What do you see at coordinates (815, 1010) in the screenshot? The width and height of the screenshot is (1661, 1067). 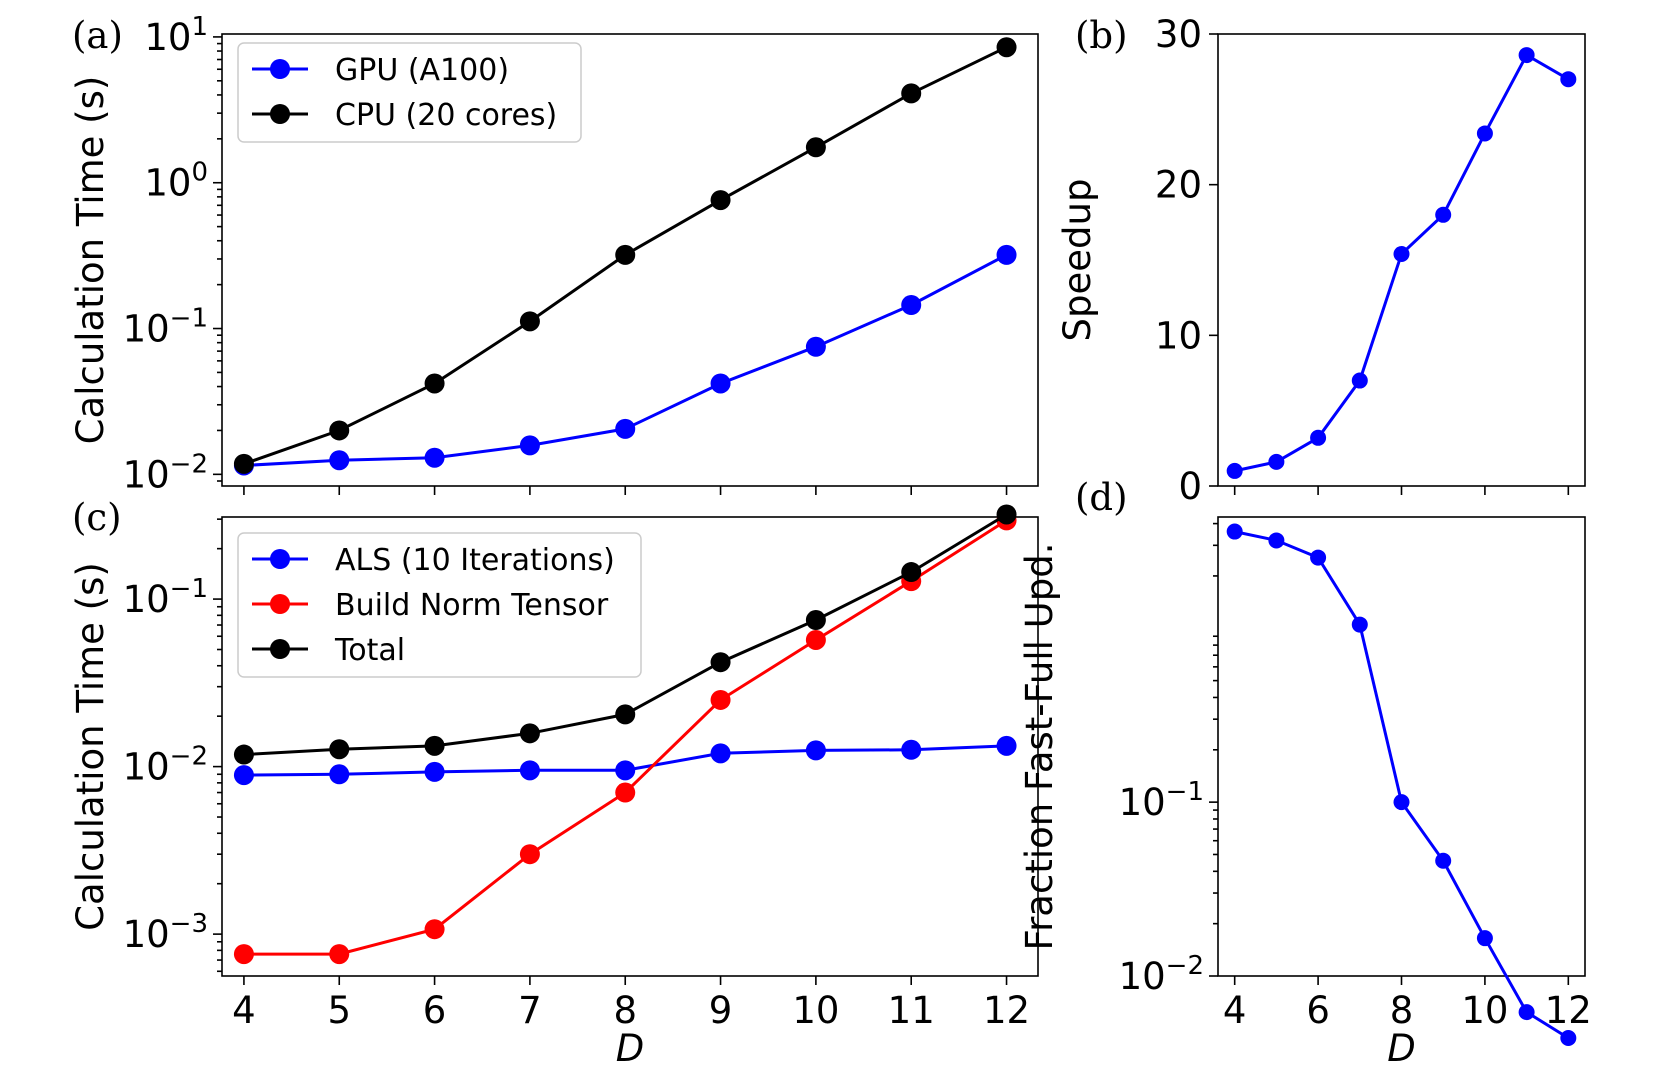 I see `x-tick-label: 10` at bounding box center [815, 1010].